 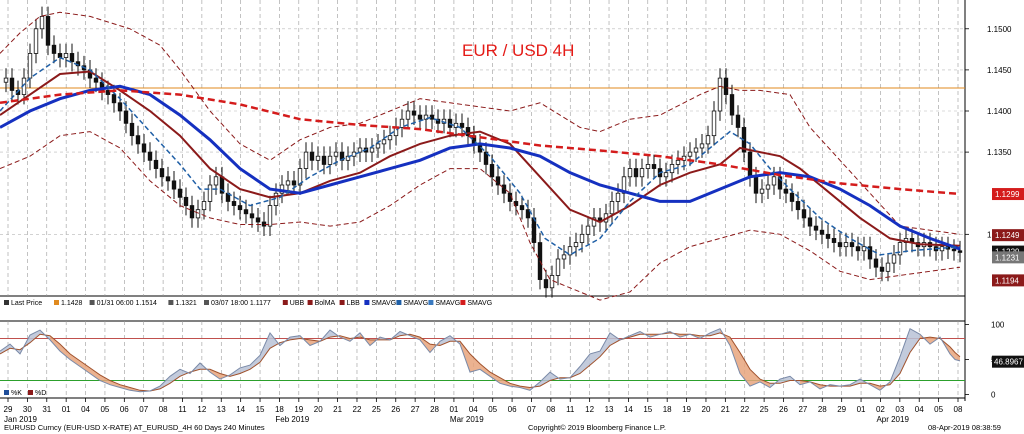 I want to click on day-tick-label: 21, so click(x=725, y=409).